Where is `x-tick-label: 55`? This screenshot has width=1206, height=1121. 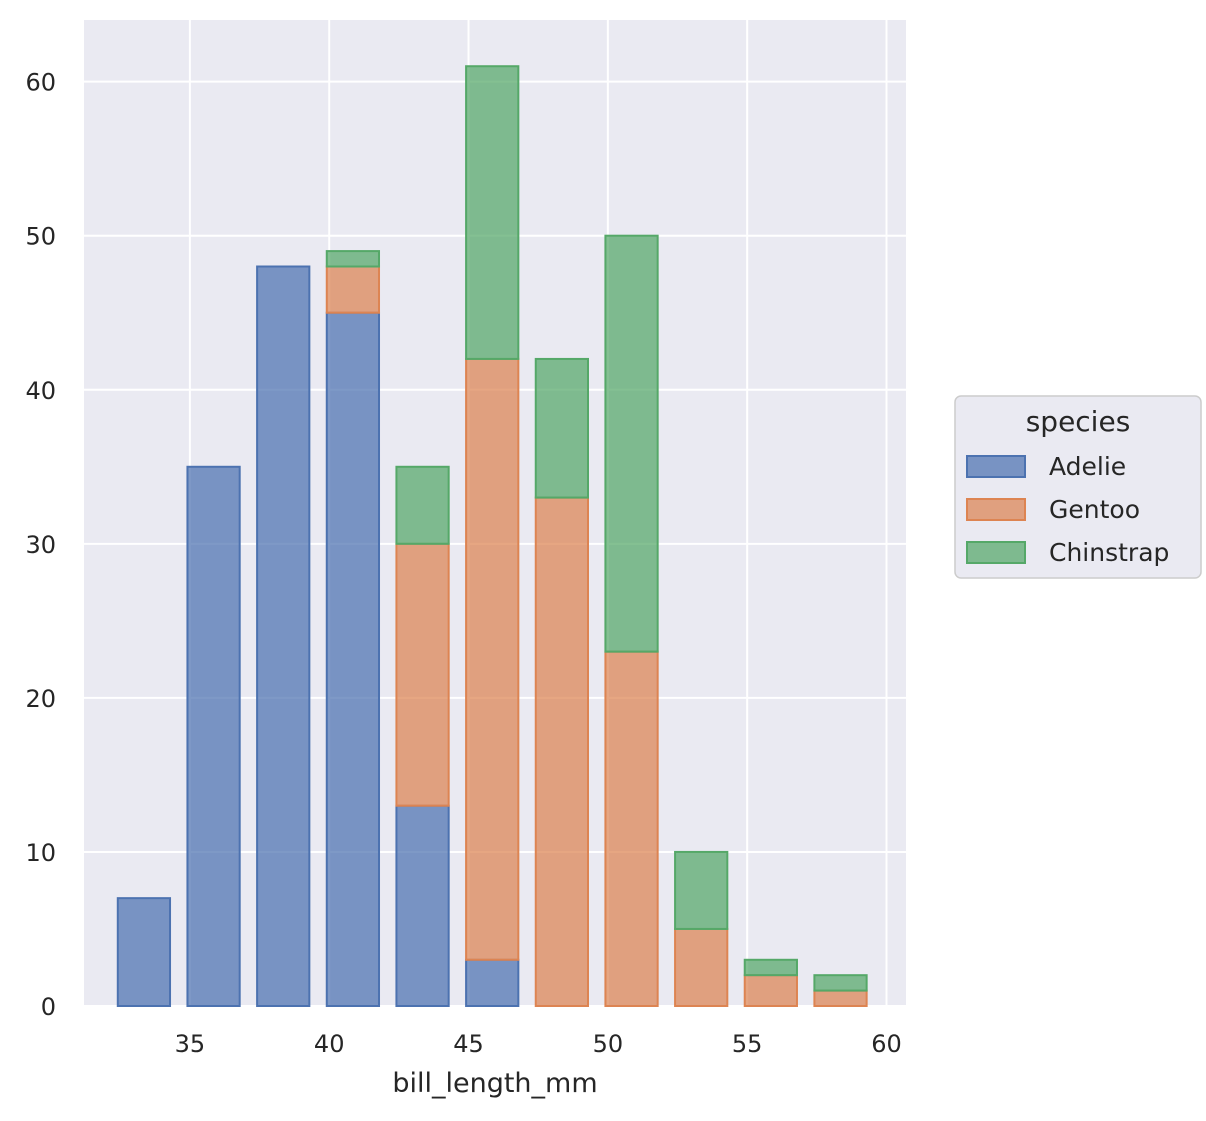 x-tick-label: 55 is located at coordinates (747, 1044).